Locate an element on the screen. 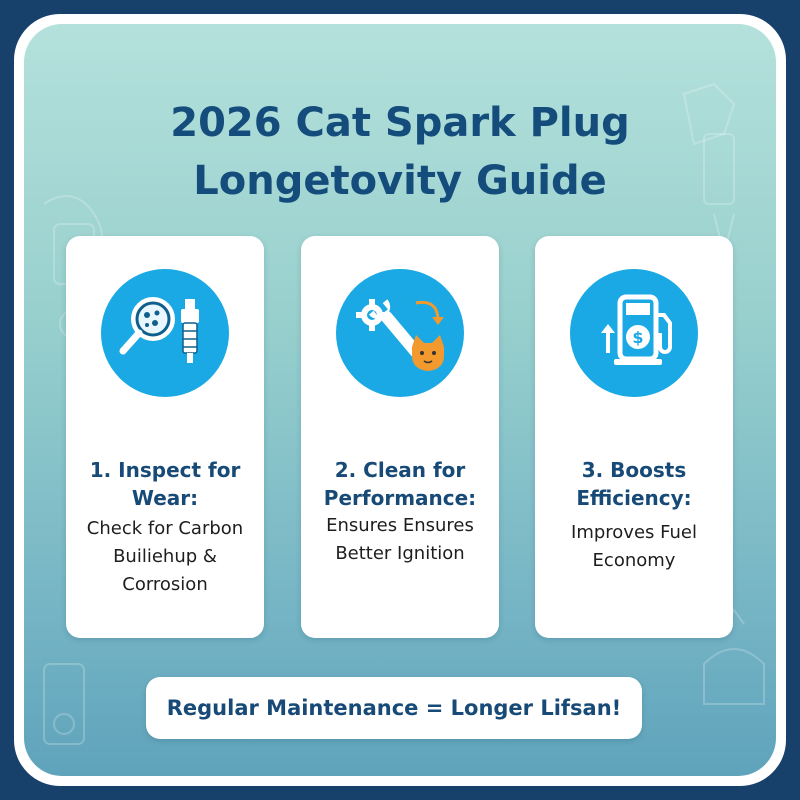 This screenshot has width=800, height=800. fuel-pump-dollar-icon: $ is located at coordinates (634, 333).